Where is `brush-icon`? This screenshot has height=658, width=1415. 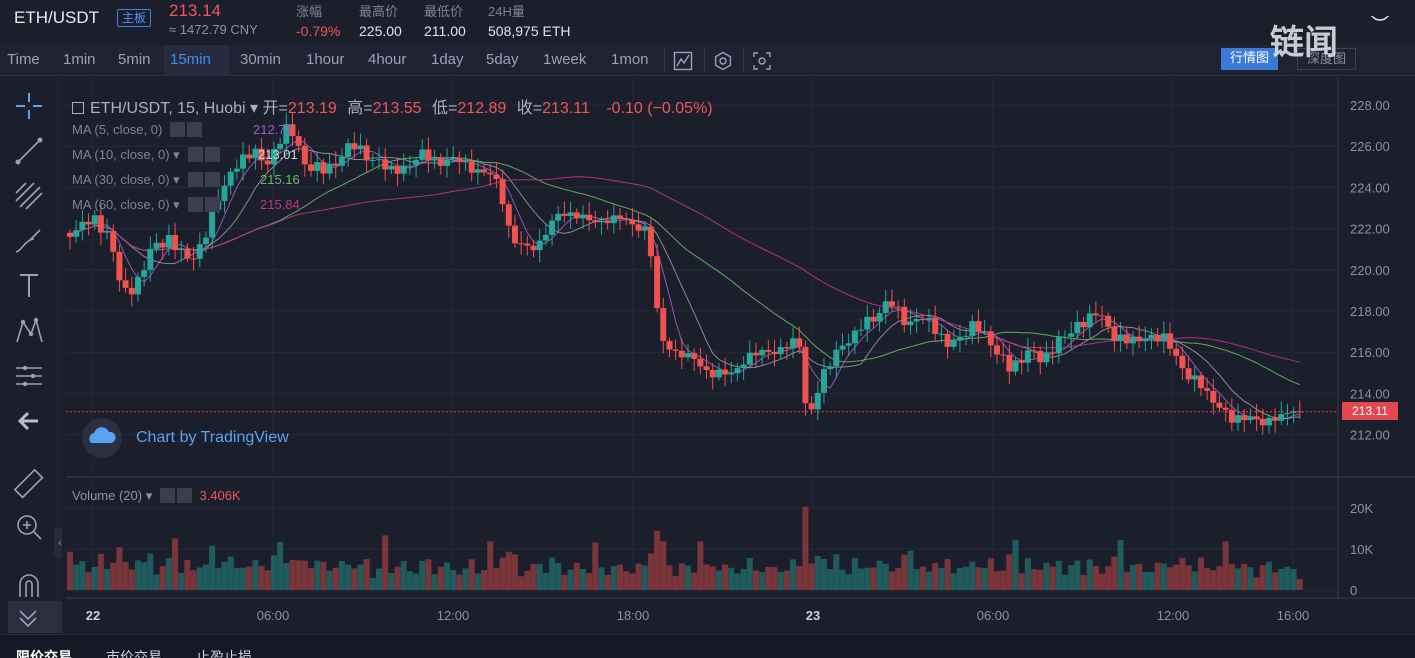 brush-icon is located at coordinates (29, 241).